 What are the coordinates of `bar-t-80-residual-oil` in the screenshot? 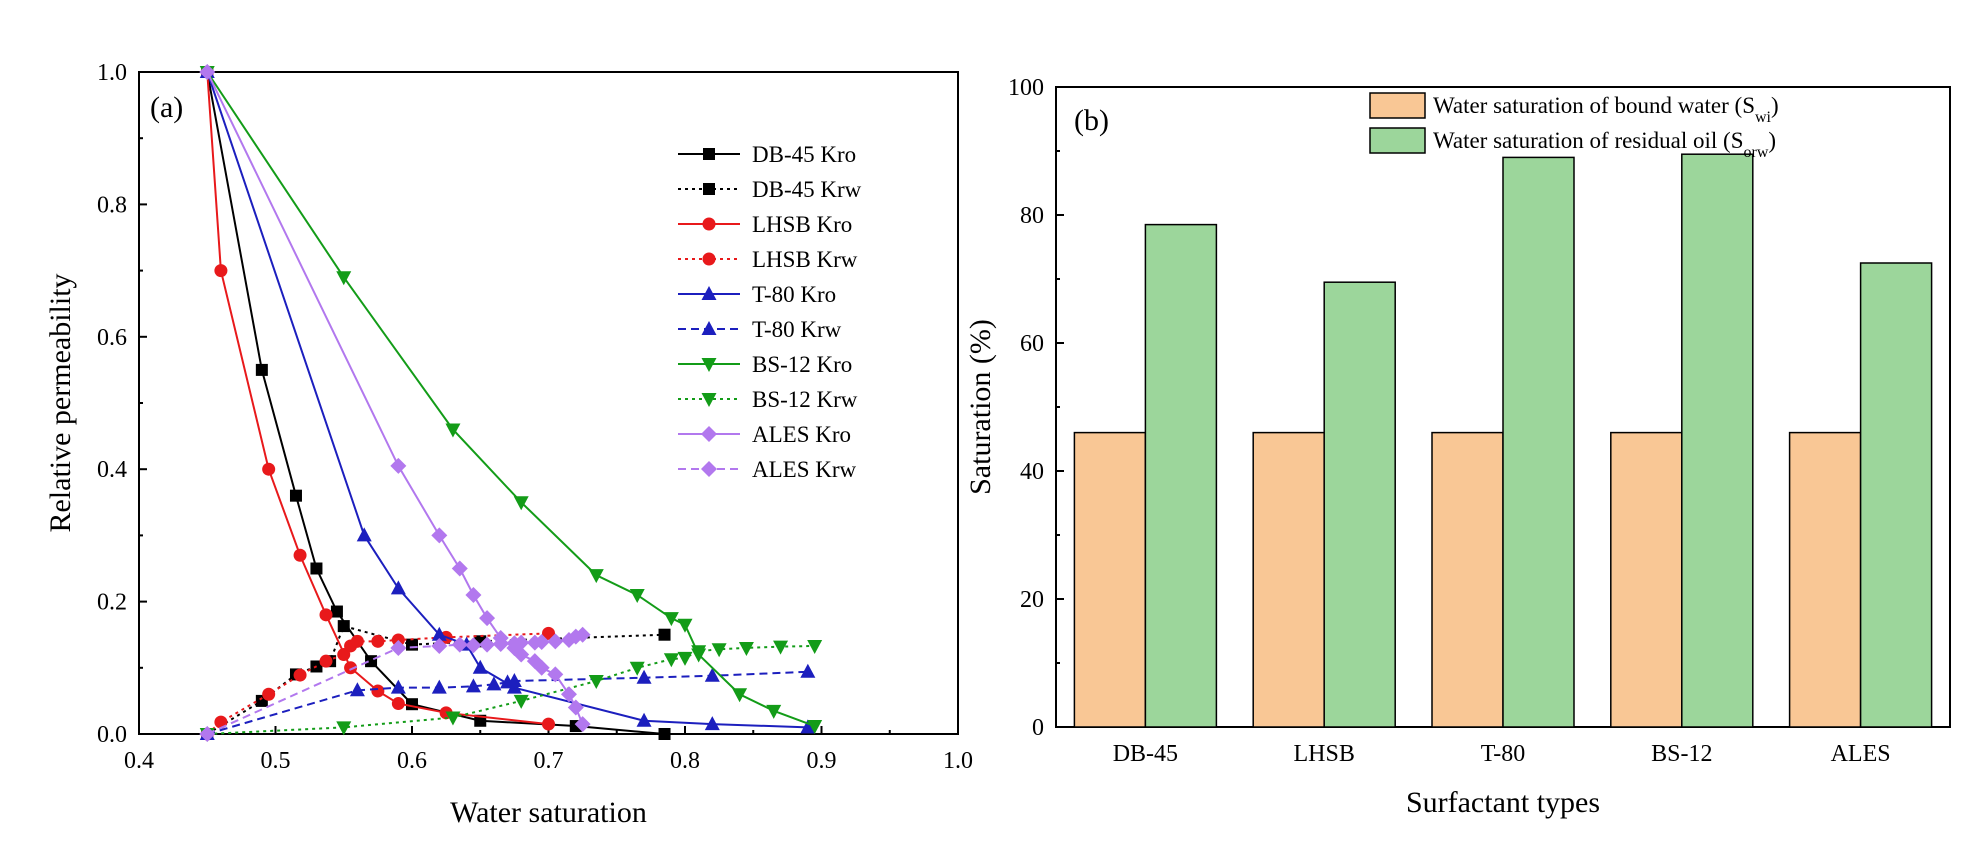 It's located at (1538, 442).